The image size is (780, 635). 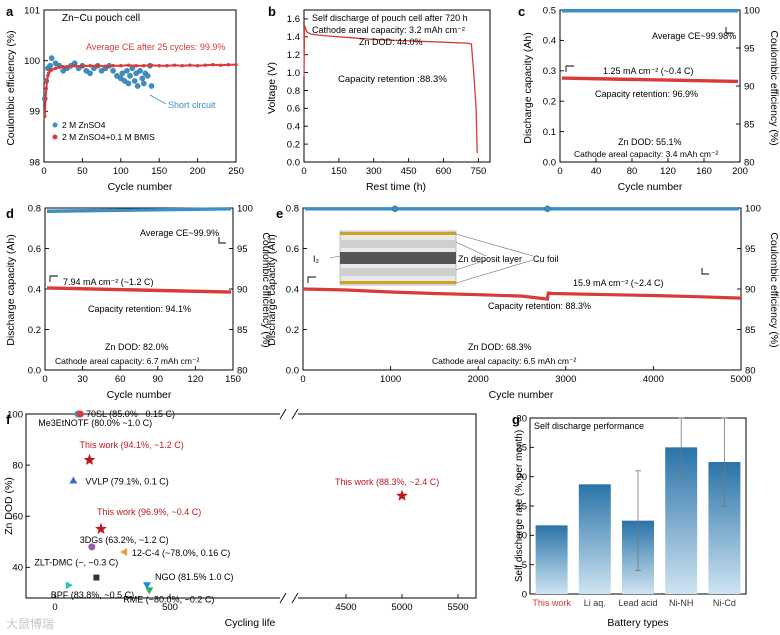 I want to click on point-label: This work (96.9%, ~0.4 C), so click(x=149, y=512).